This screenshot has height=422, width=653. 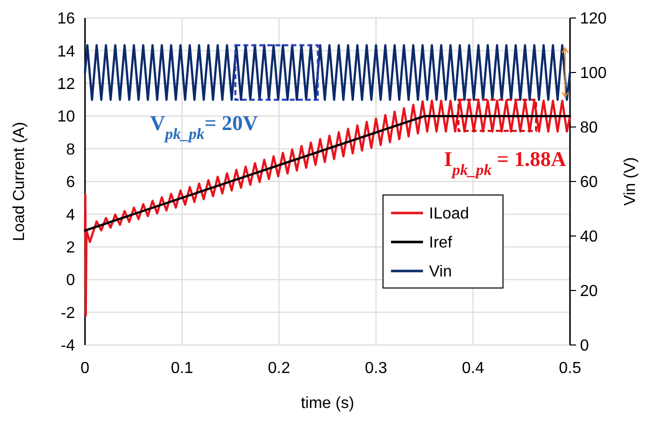 What do you see at coordinates (505, 162) in the screenshot?
I see `annotation: I$_{pk_pk}$ = 1.88A` at bounding box center [505, 162].